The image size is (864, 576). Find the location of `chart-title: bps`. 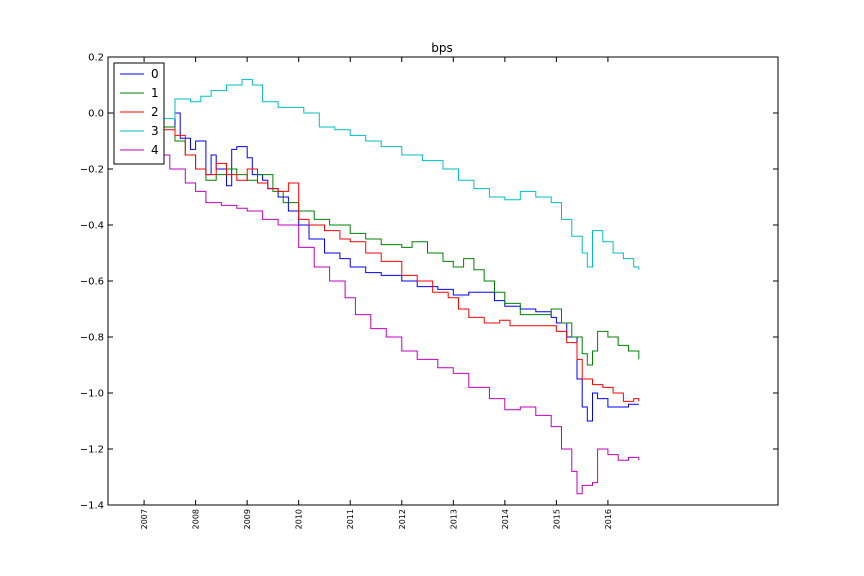

chart-title: bps is located at coordinates (442, 48).